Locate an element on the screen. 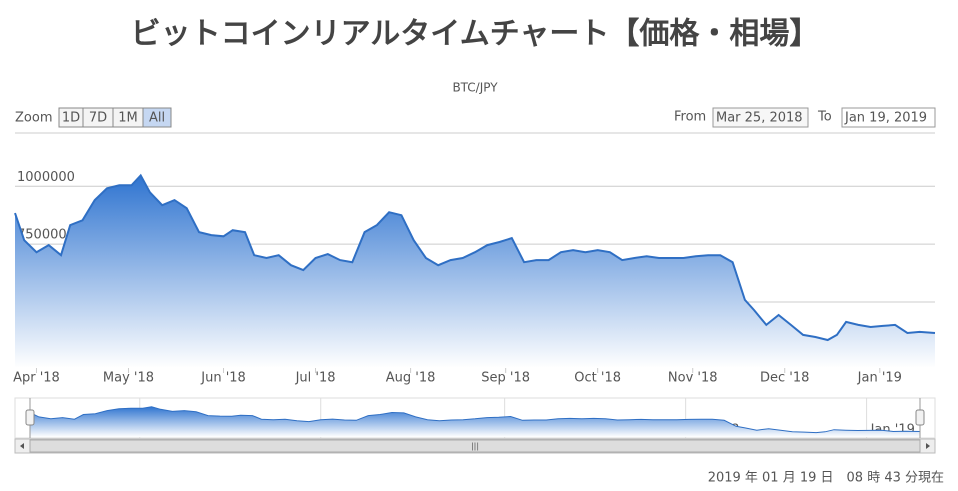  navigator-line is located at coordinates (475, 420).